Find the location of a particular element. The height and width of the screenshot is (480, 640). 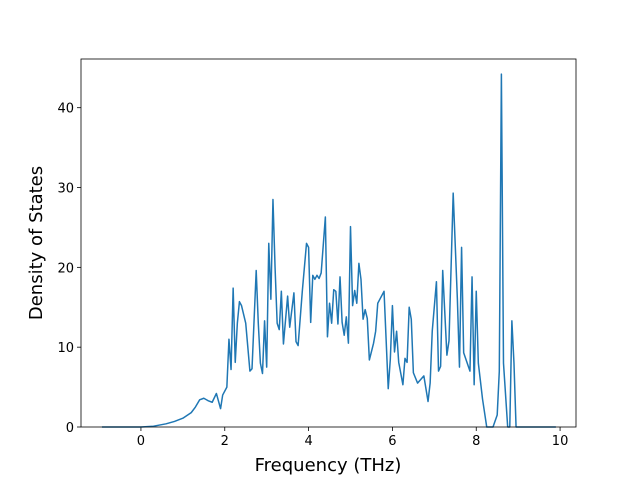

y-tick-label: 20 is located at coordinates (65, 268).